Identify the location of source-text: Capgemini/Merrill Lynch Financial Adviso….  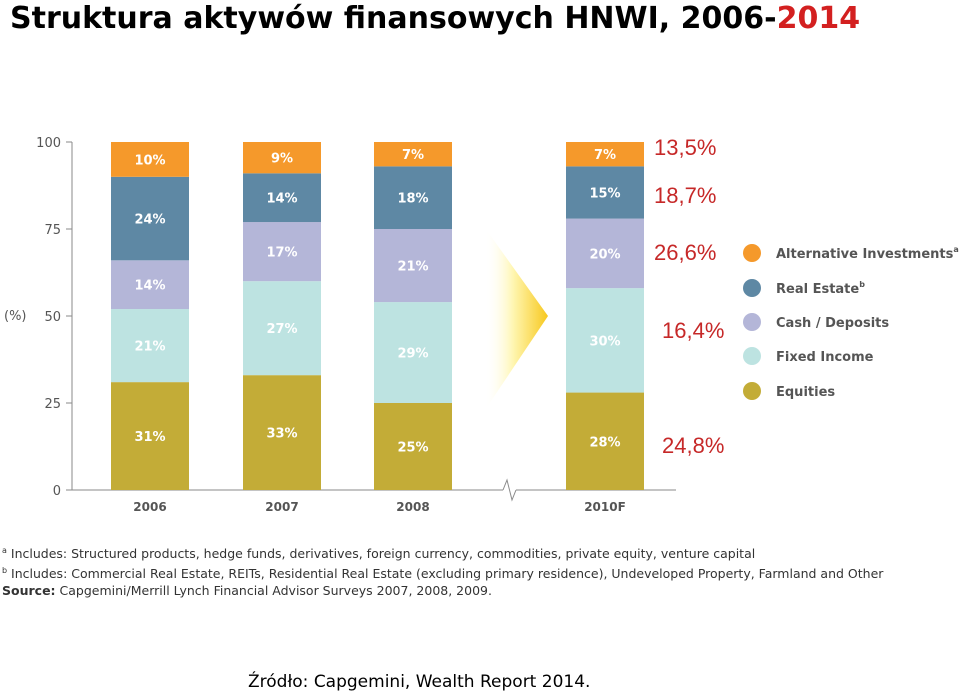
(275, 591).